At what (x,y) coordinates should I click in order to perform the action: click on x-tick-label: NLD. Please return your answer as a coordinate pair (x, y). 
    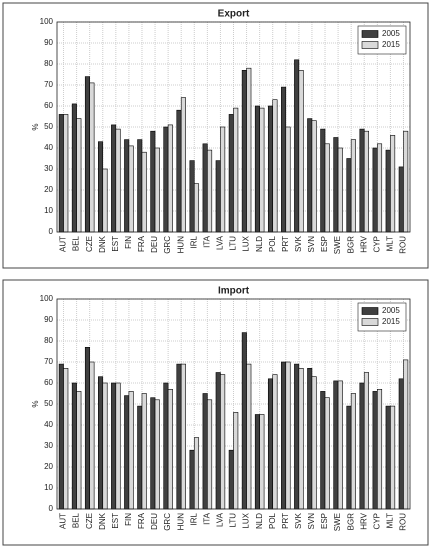
    Looking at the image, I should click on (259, 521).